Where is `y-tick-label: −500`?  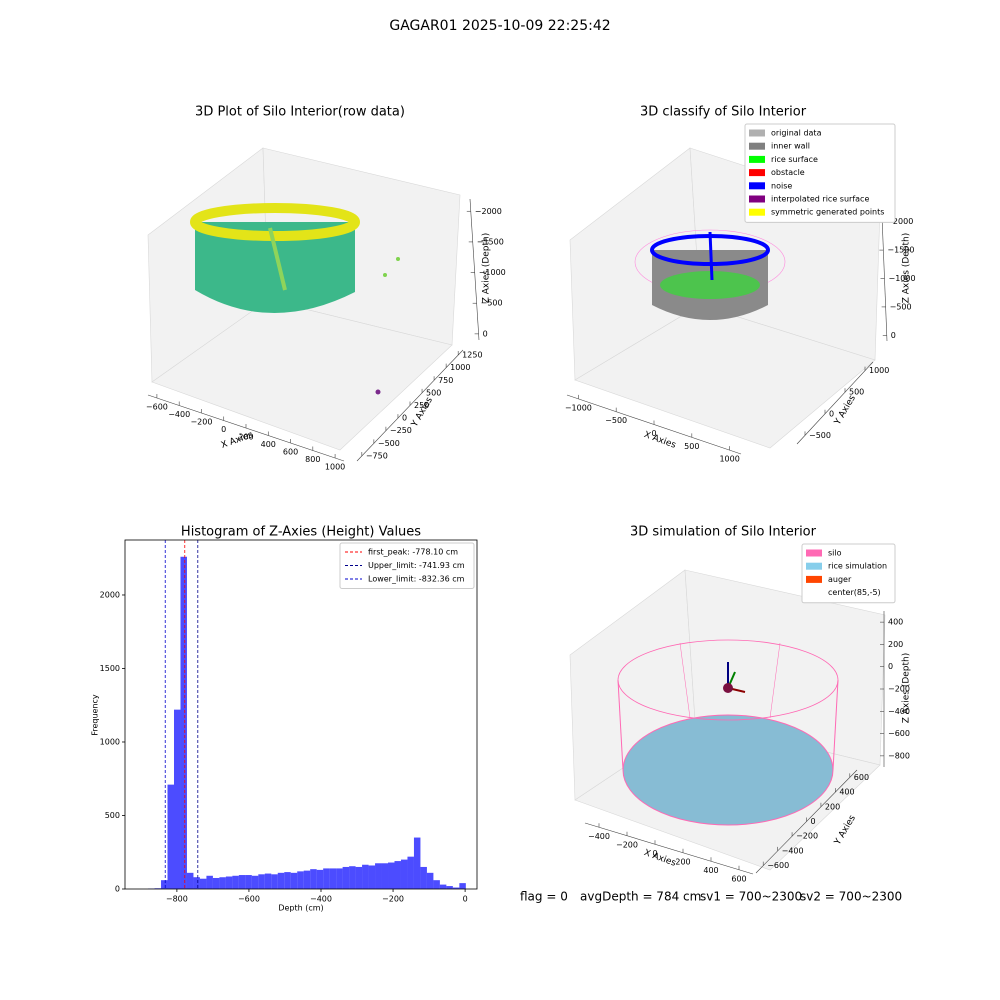 y-tick-label: −500 is located at coordinates (820, 435).